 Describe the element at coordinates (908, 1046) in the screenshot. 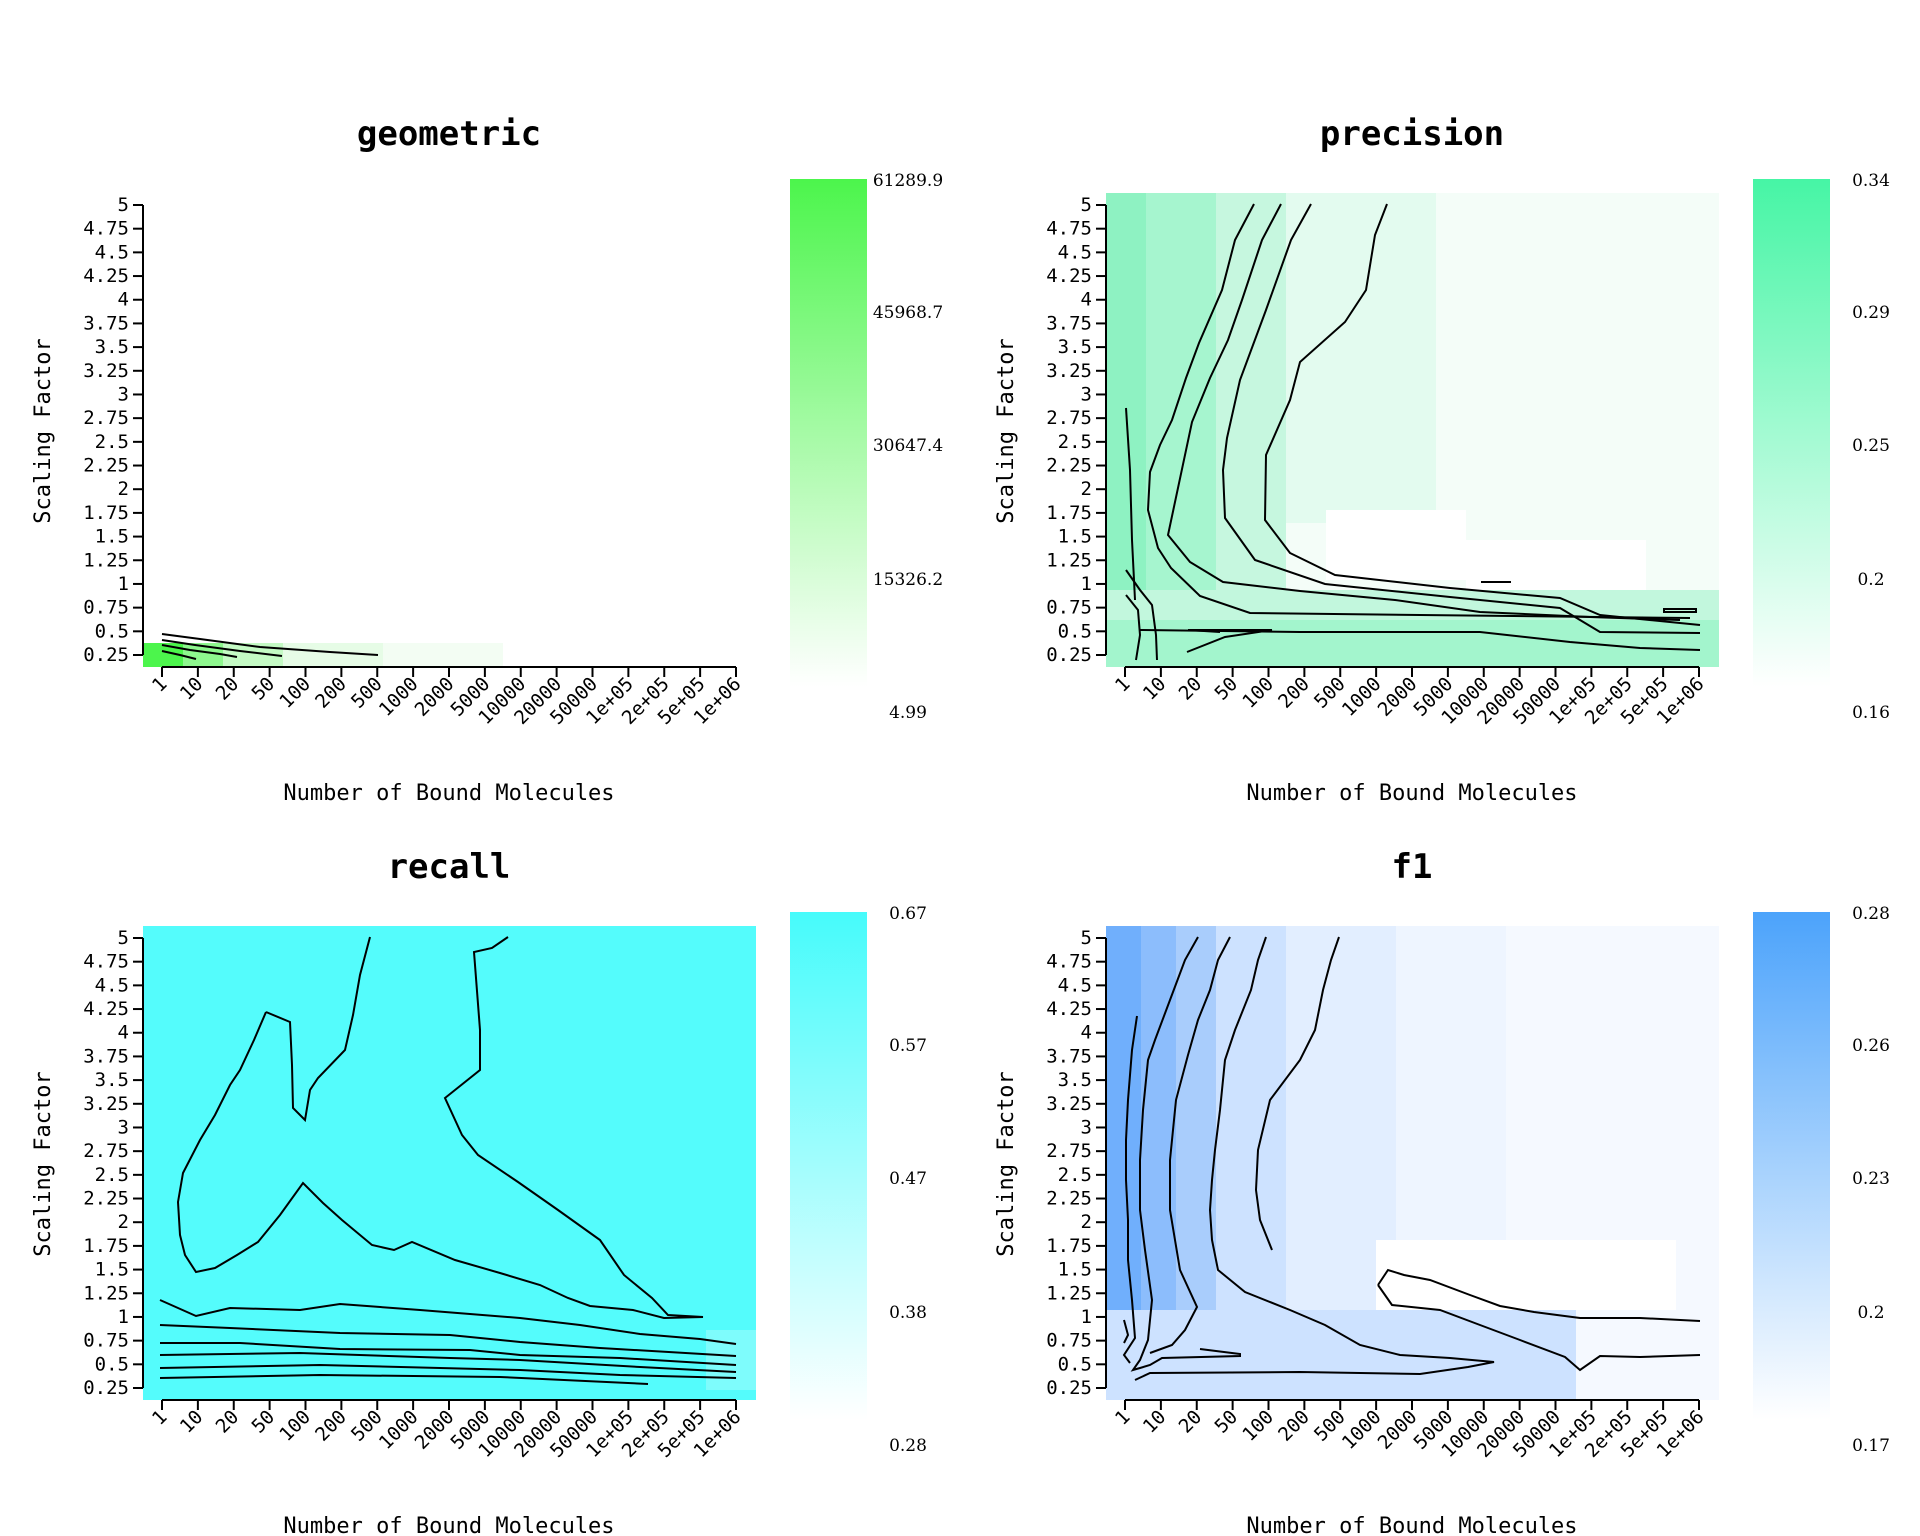

I see `colorbar-label: 0.57` at that location.